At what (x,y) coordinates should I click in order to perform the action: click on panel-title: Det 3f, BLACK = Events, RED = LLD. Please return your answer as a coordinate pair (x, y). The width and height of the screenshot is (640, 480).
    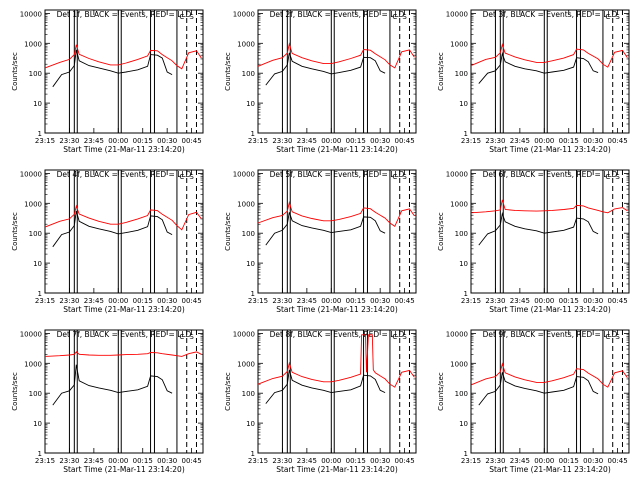
    Looking at the image, I should click on (550, 14).